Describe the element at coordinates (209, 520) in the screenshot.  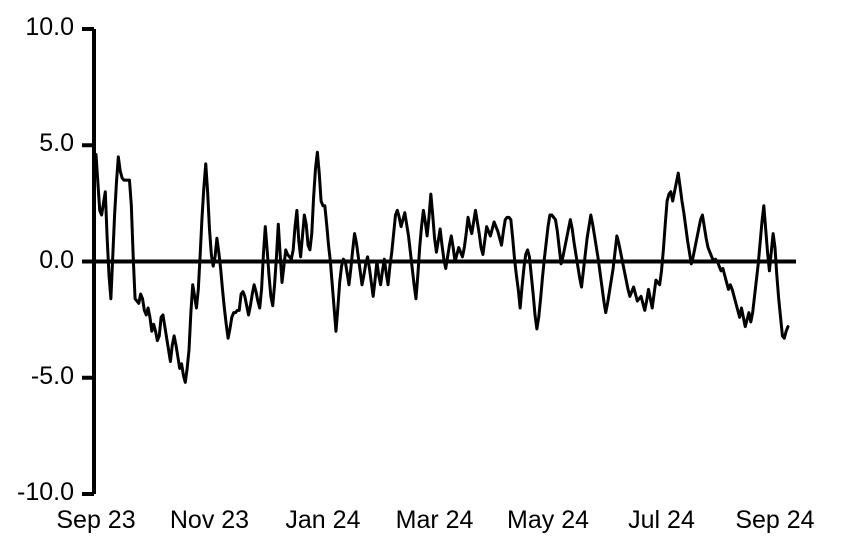
I see `x-axis-label-1: Nov 23` at that location.